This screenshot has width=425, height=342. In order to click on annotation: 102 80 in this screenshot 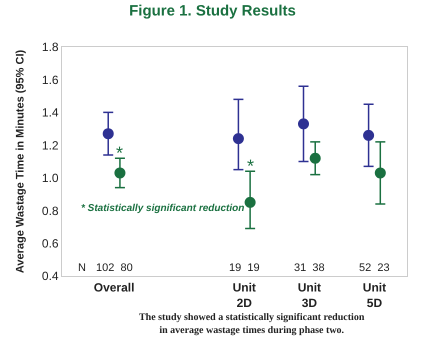, I will do `click(114, 268)`.